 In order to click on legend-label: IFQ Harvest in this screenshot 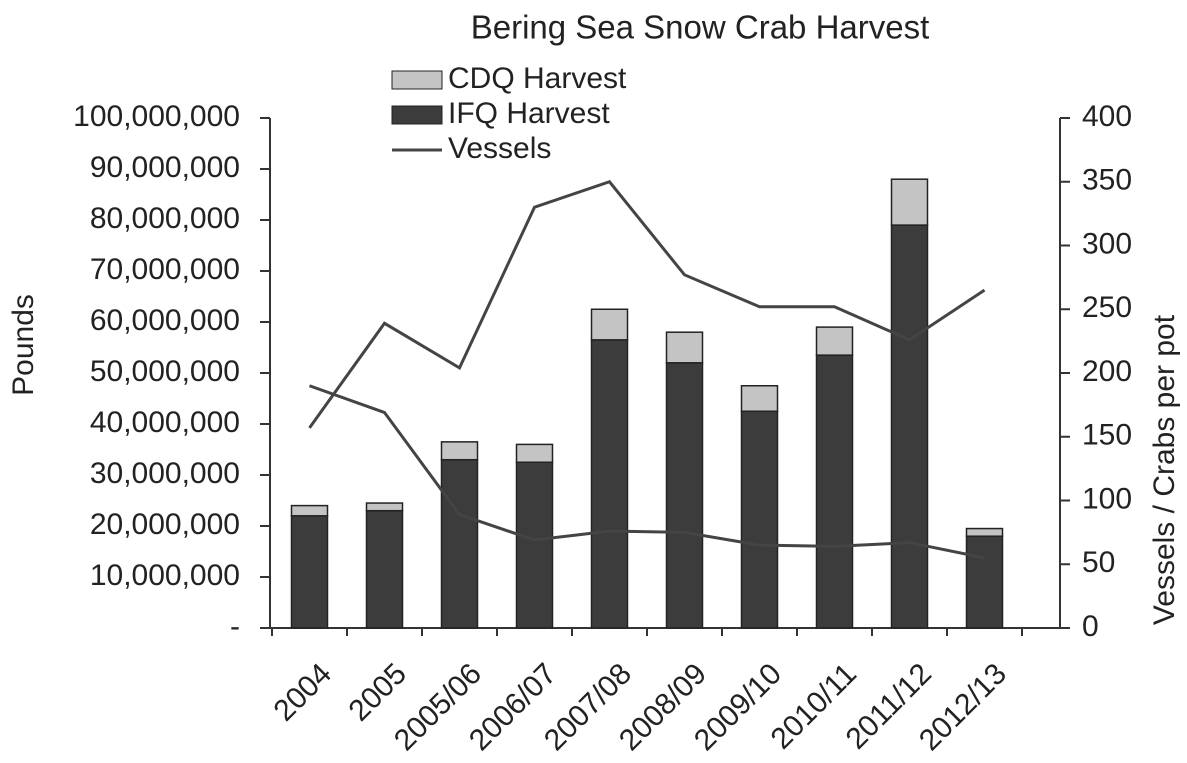, I will do `click(529, 113)`.